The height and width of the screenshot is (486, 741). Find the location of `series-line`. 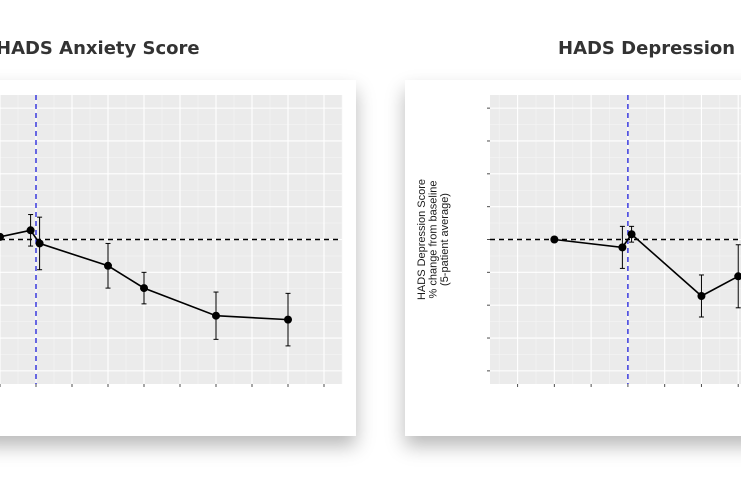

series-line is located at coordinates (647, 265).